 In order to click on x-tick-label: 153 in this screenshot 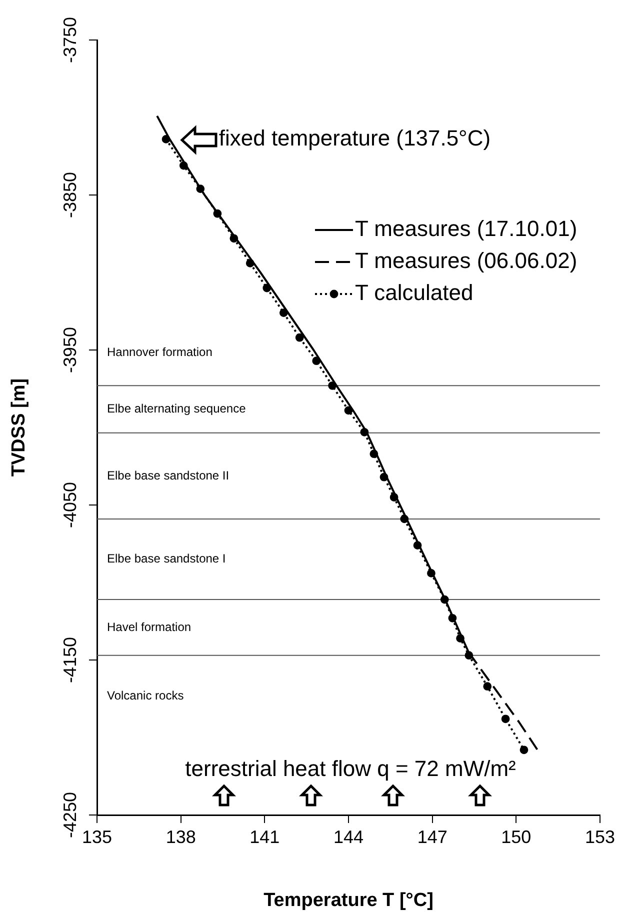, I will do `click(600, 836)`.